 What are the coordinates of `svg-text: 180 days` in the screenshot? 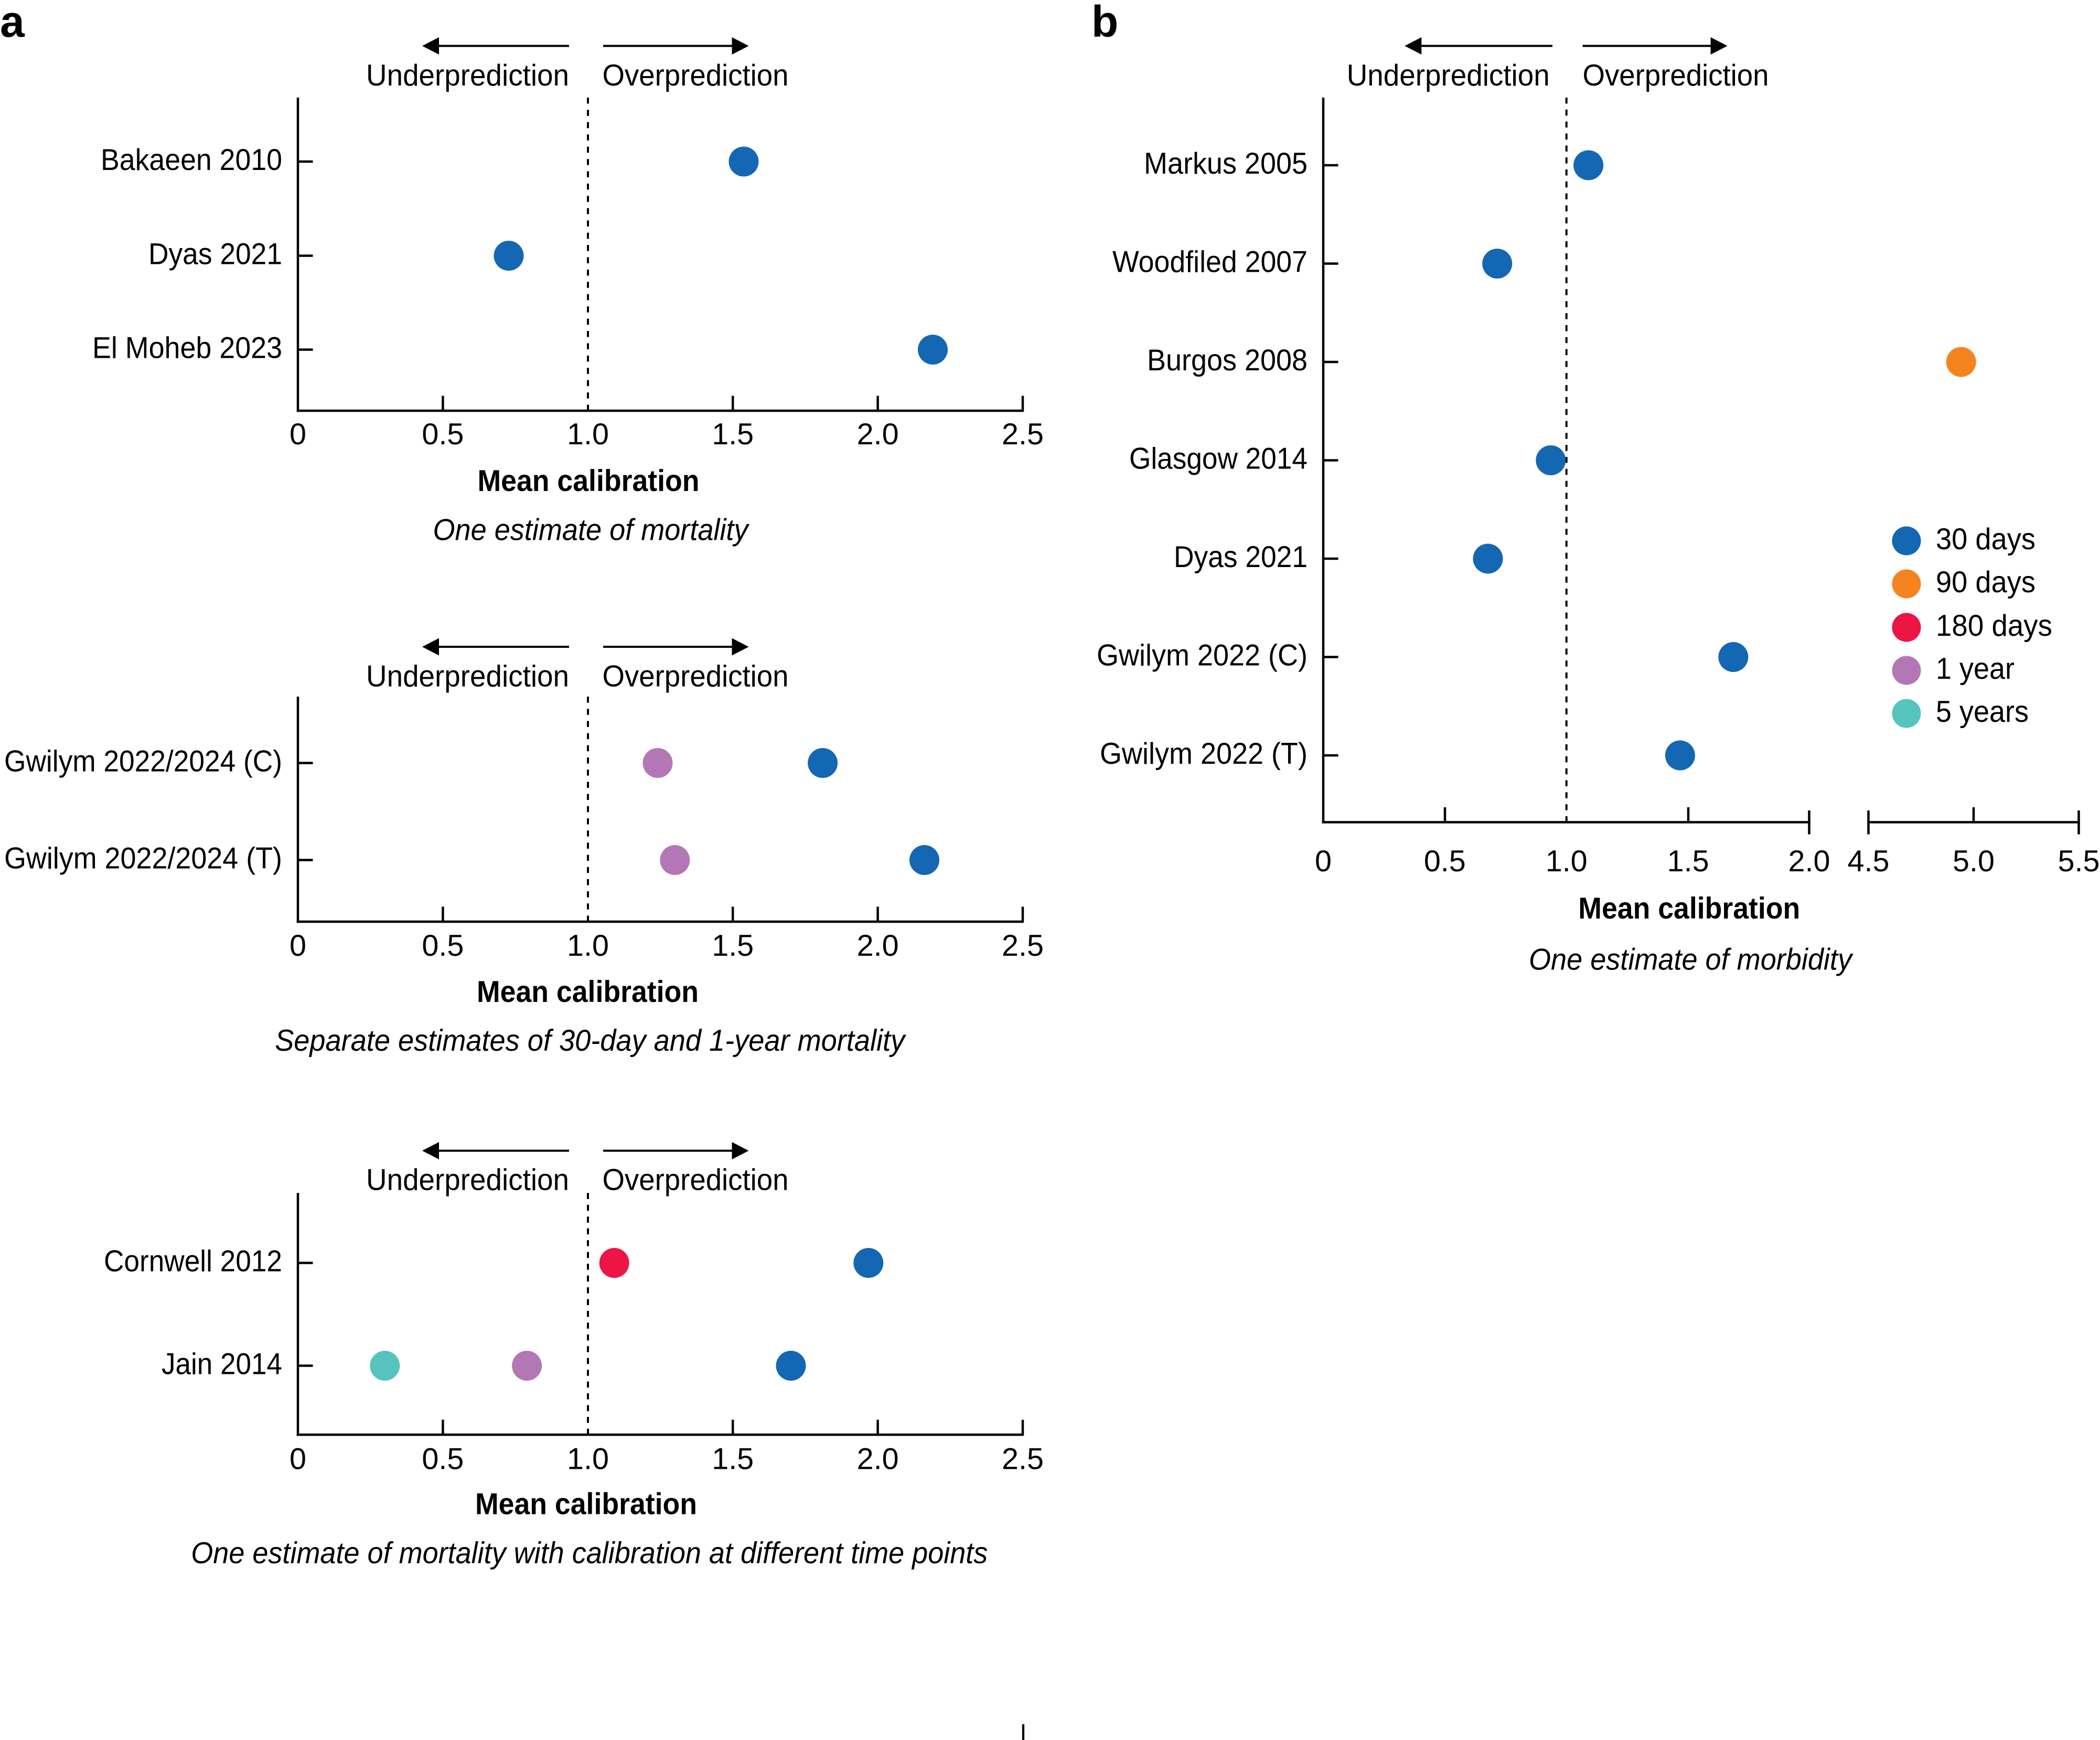 It's located at (1994, 626).